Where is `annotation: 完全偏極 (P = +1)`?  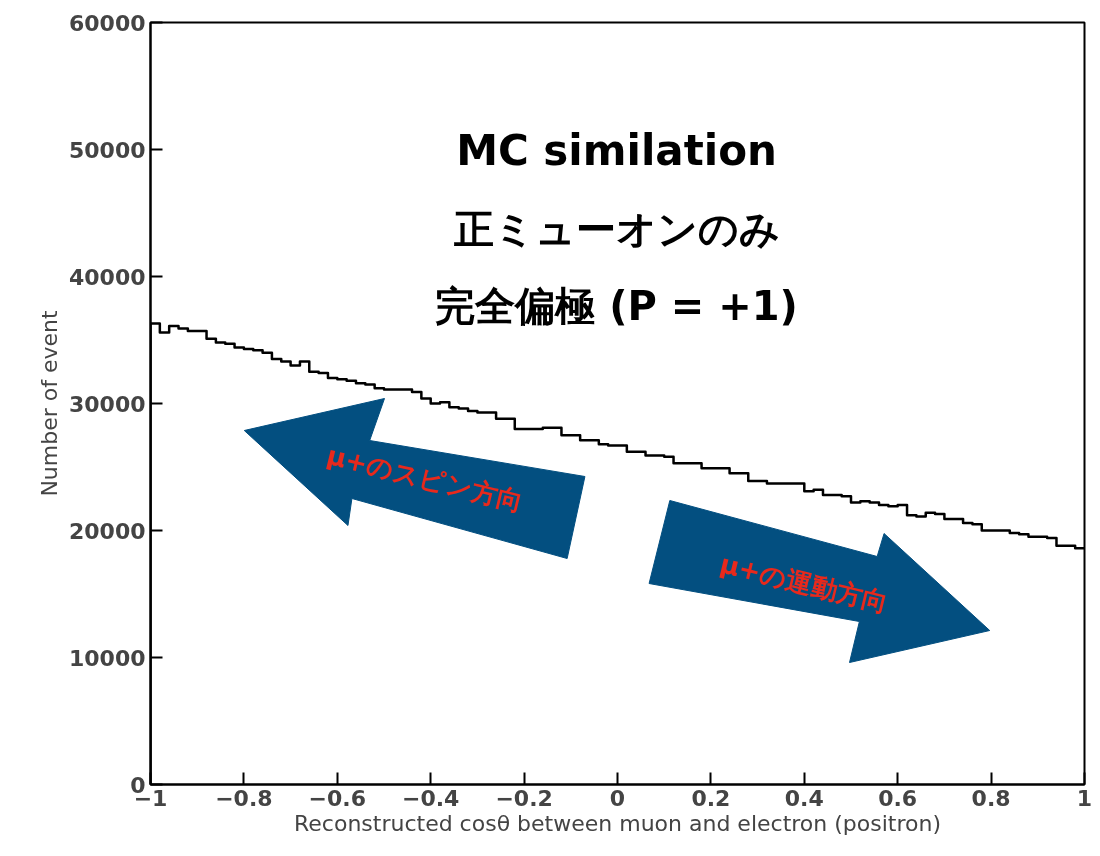
annotation: 完全偏極 (P = +1) is located at coordinates (616, 305).